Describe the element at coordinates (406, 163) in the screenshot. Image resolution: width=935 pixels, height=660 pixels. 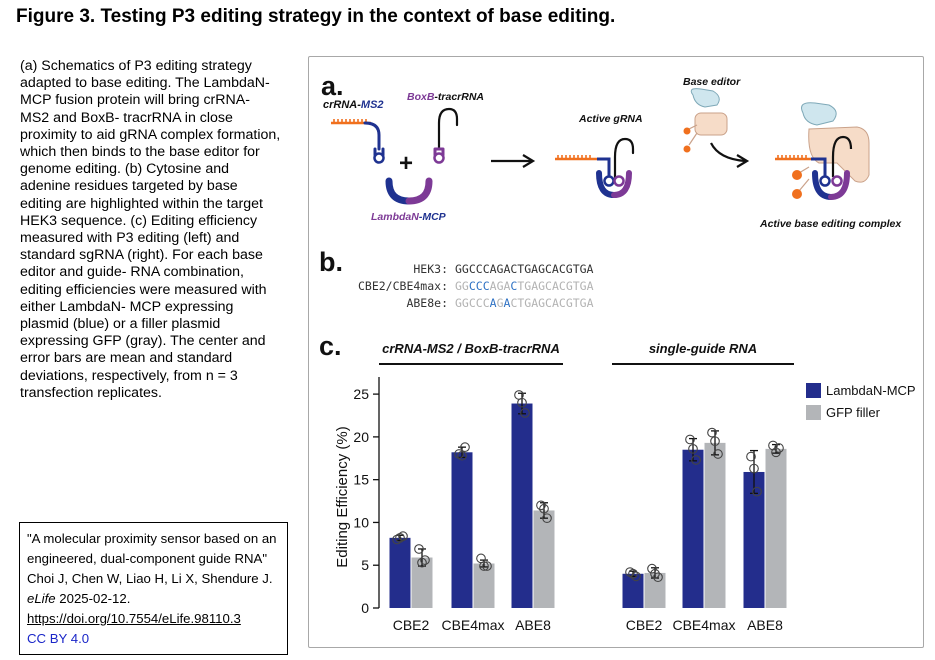
I see `plus-sign: +` at that location.